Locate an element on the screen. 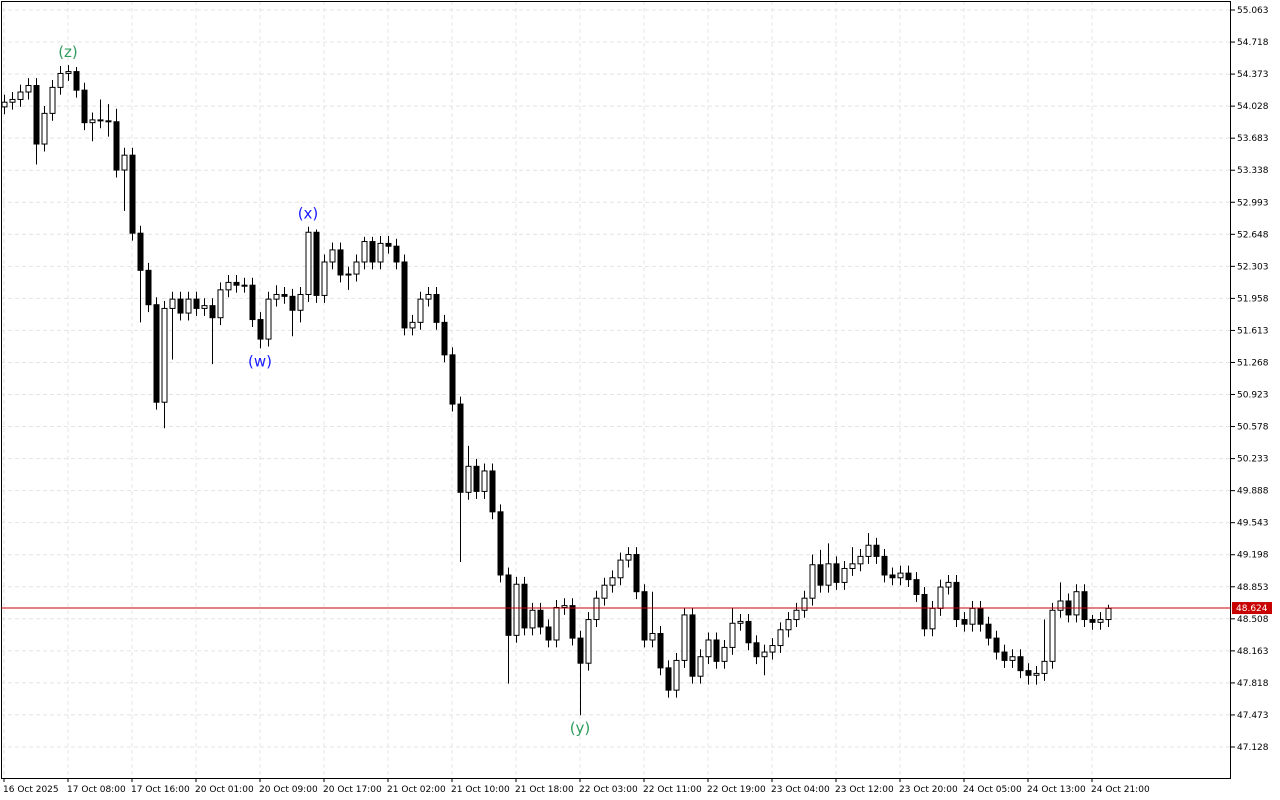 The width and height of the screenshot is (1280, 800). y-tick-label: 49.543 is located at coordinates (1253, 524).